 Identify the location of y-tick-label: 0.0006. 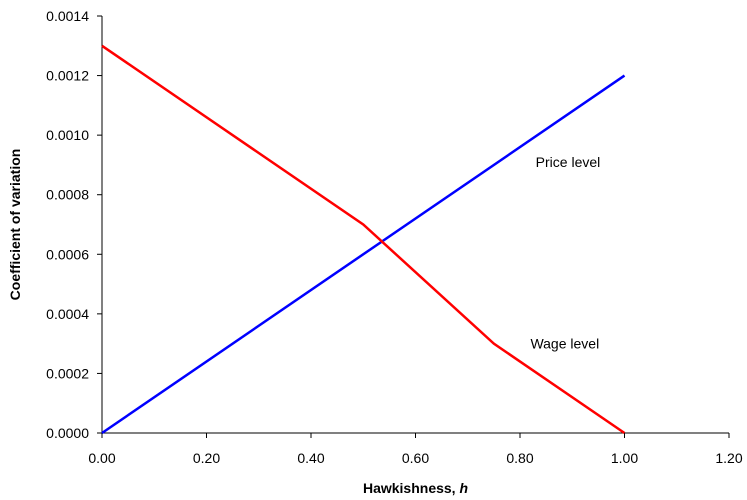
(67, 254).